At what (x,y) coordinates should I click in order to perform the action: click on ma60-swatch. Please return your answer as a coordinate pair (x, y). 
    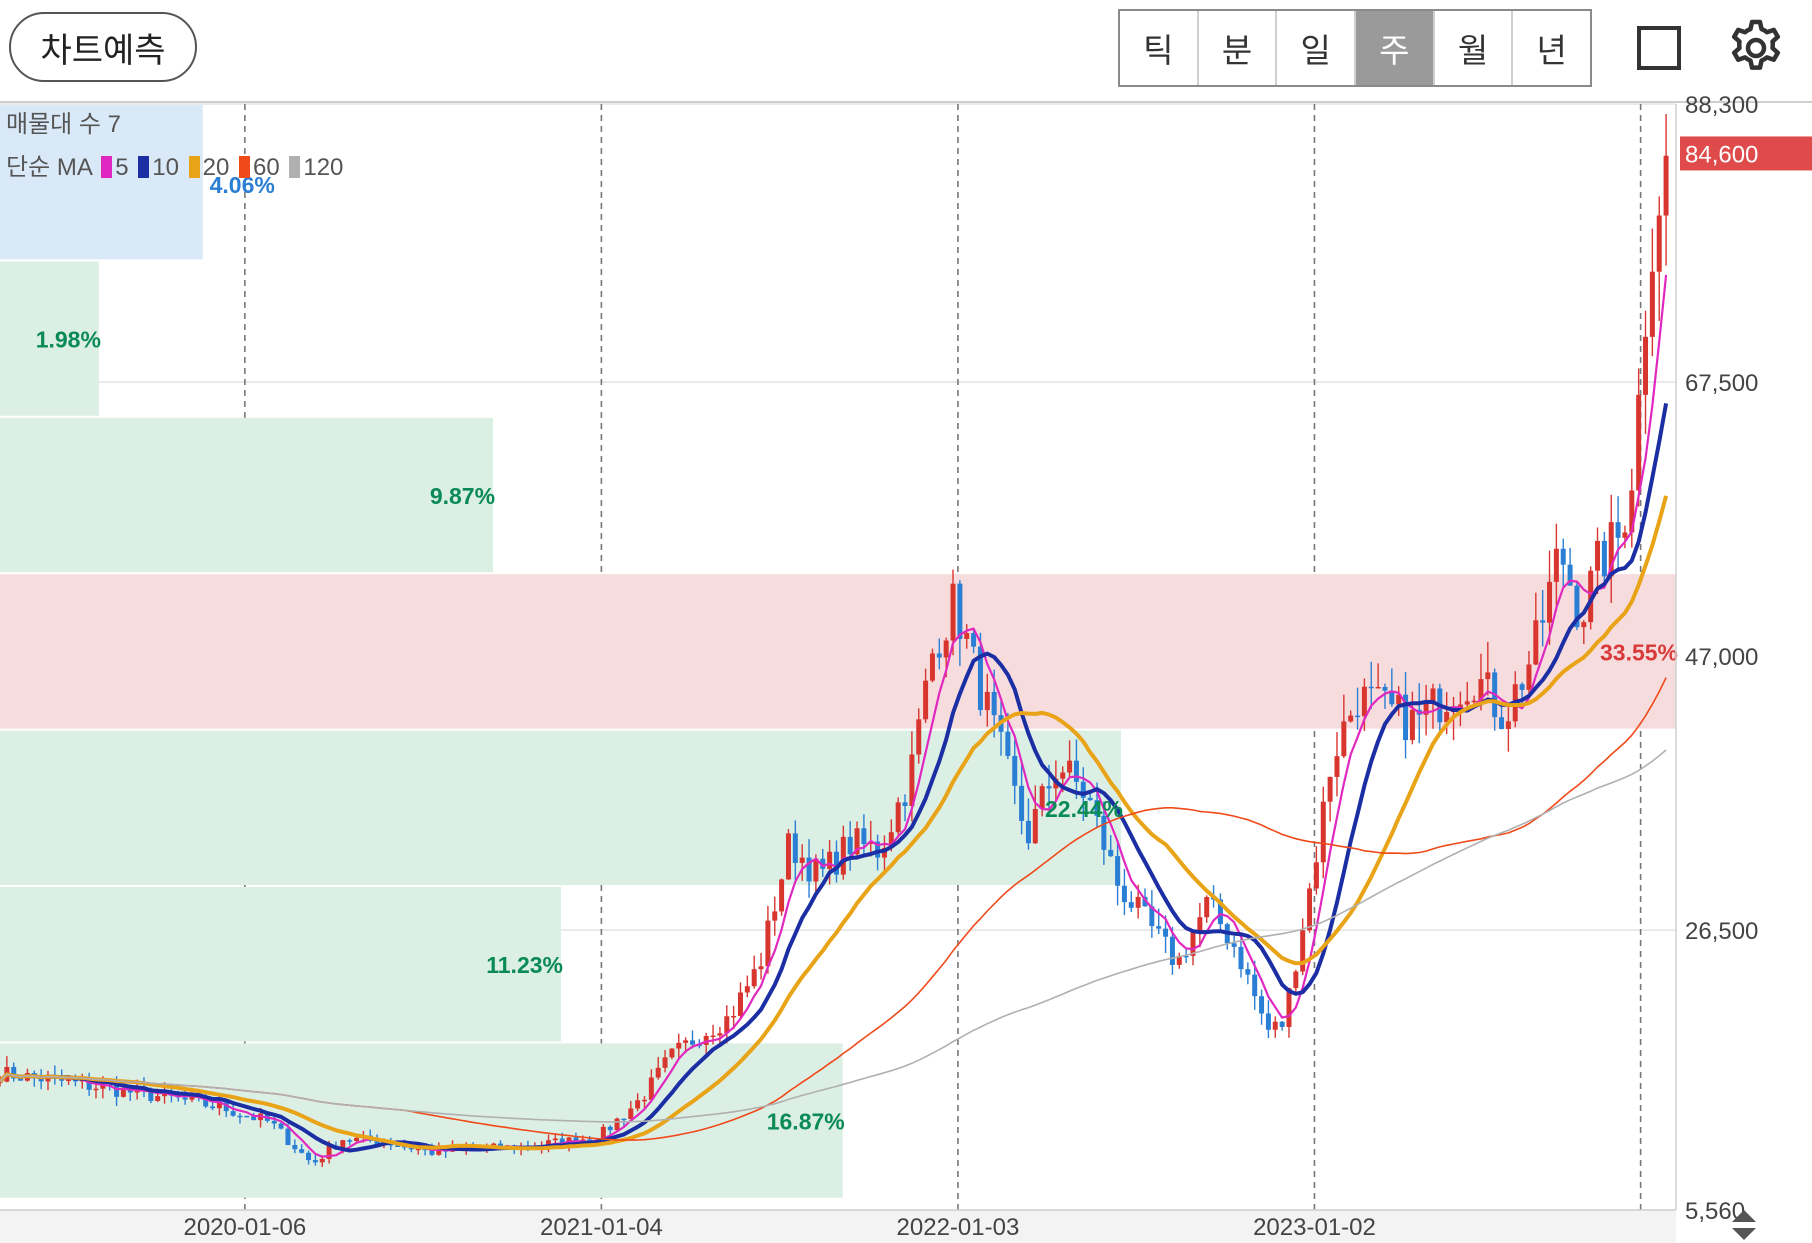
    Looking at the image, I should click on (244, 167).